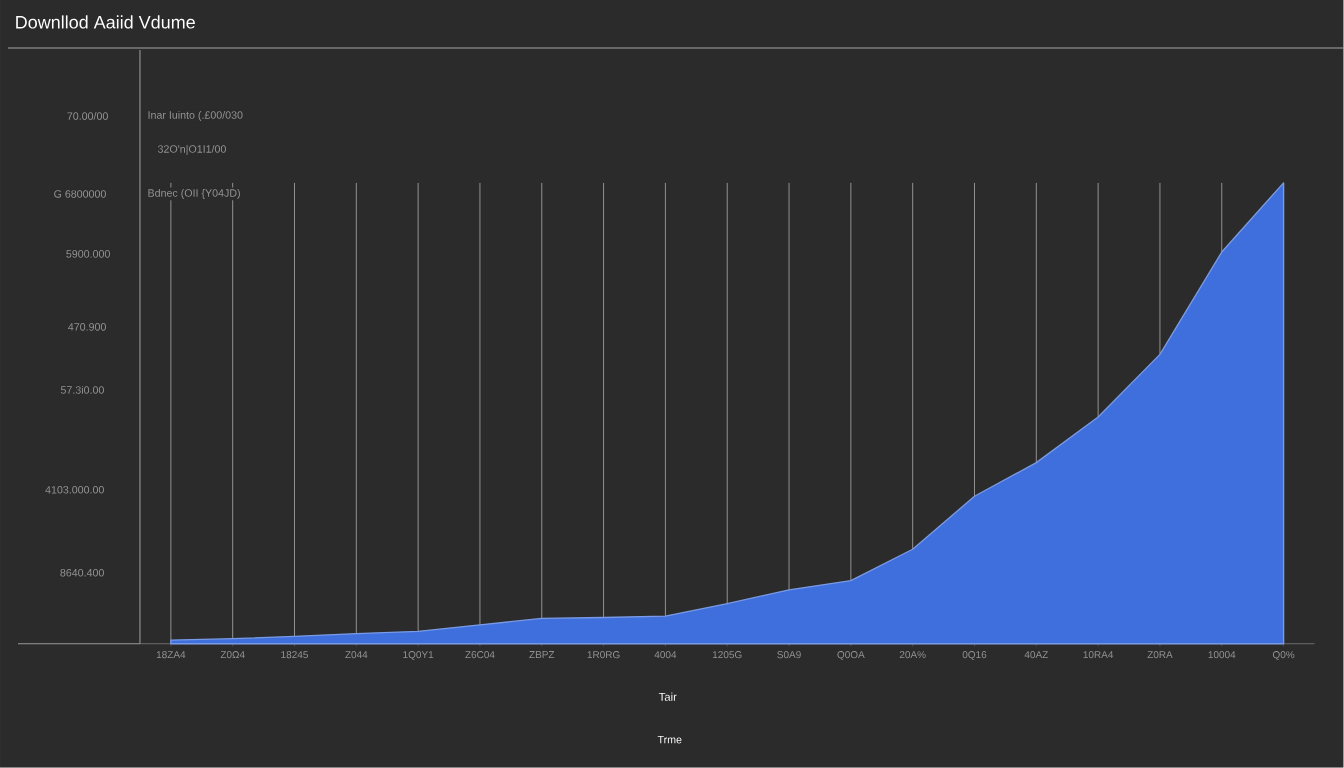 Image resolution: width=1344 pixels, height=768 pixels. What do you see at coordinates (171, 655) in the screenshot?
I see `x-tick-label: 18ZA4` at bounding box center [171, 655].